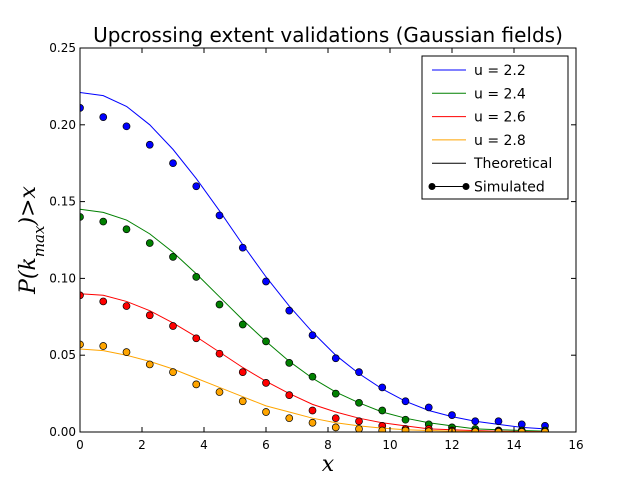 The height and width of the screenshot is (480, 640). I want to click on x-tick-label: 0, so click(80, 445).